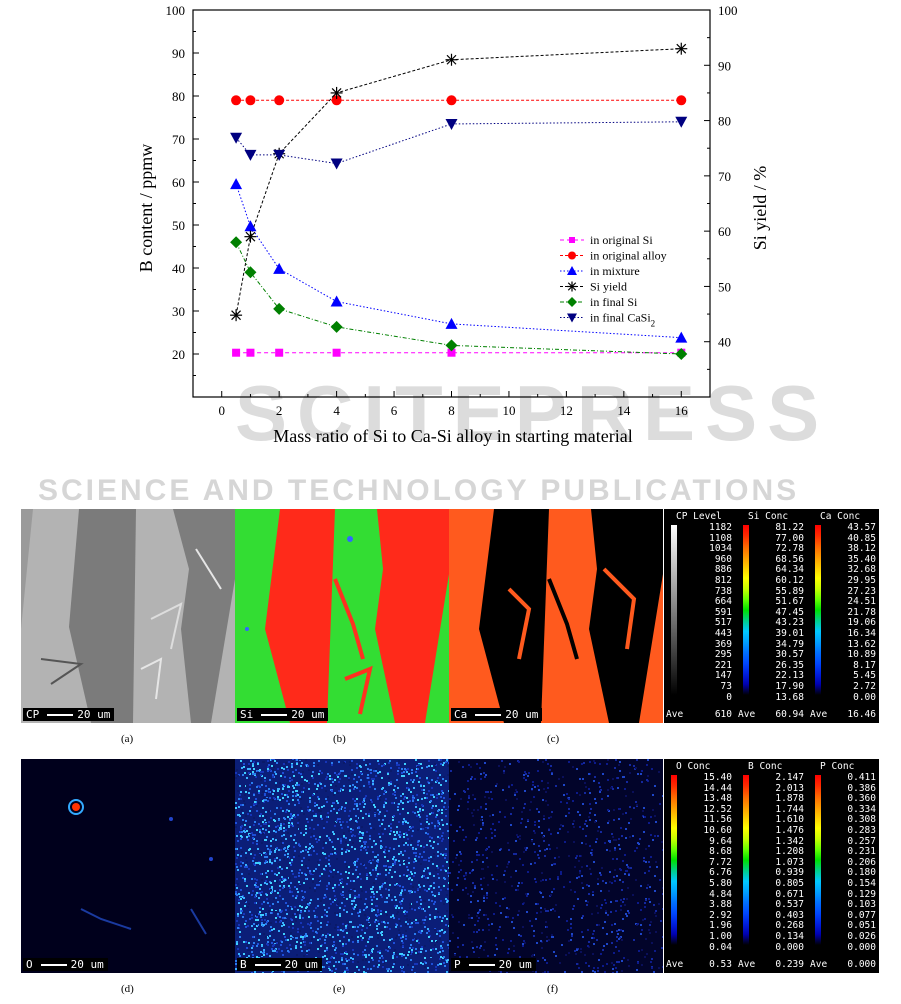  I want to click on watermark-main: SCITEPRESS, so click(532, 413).